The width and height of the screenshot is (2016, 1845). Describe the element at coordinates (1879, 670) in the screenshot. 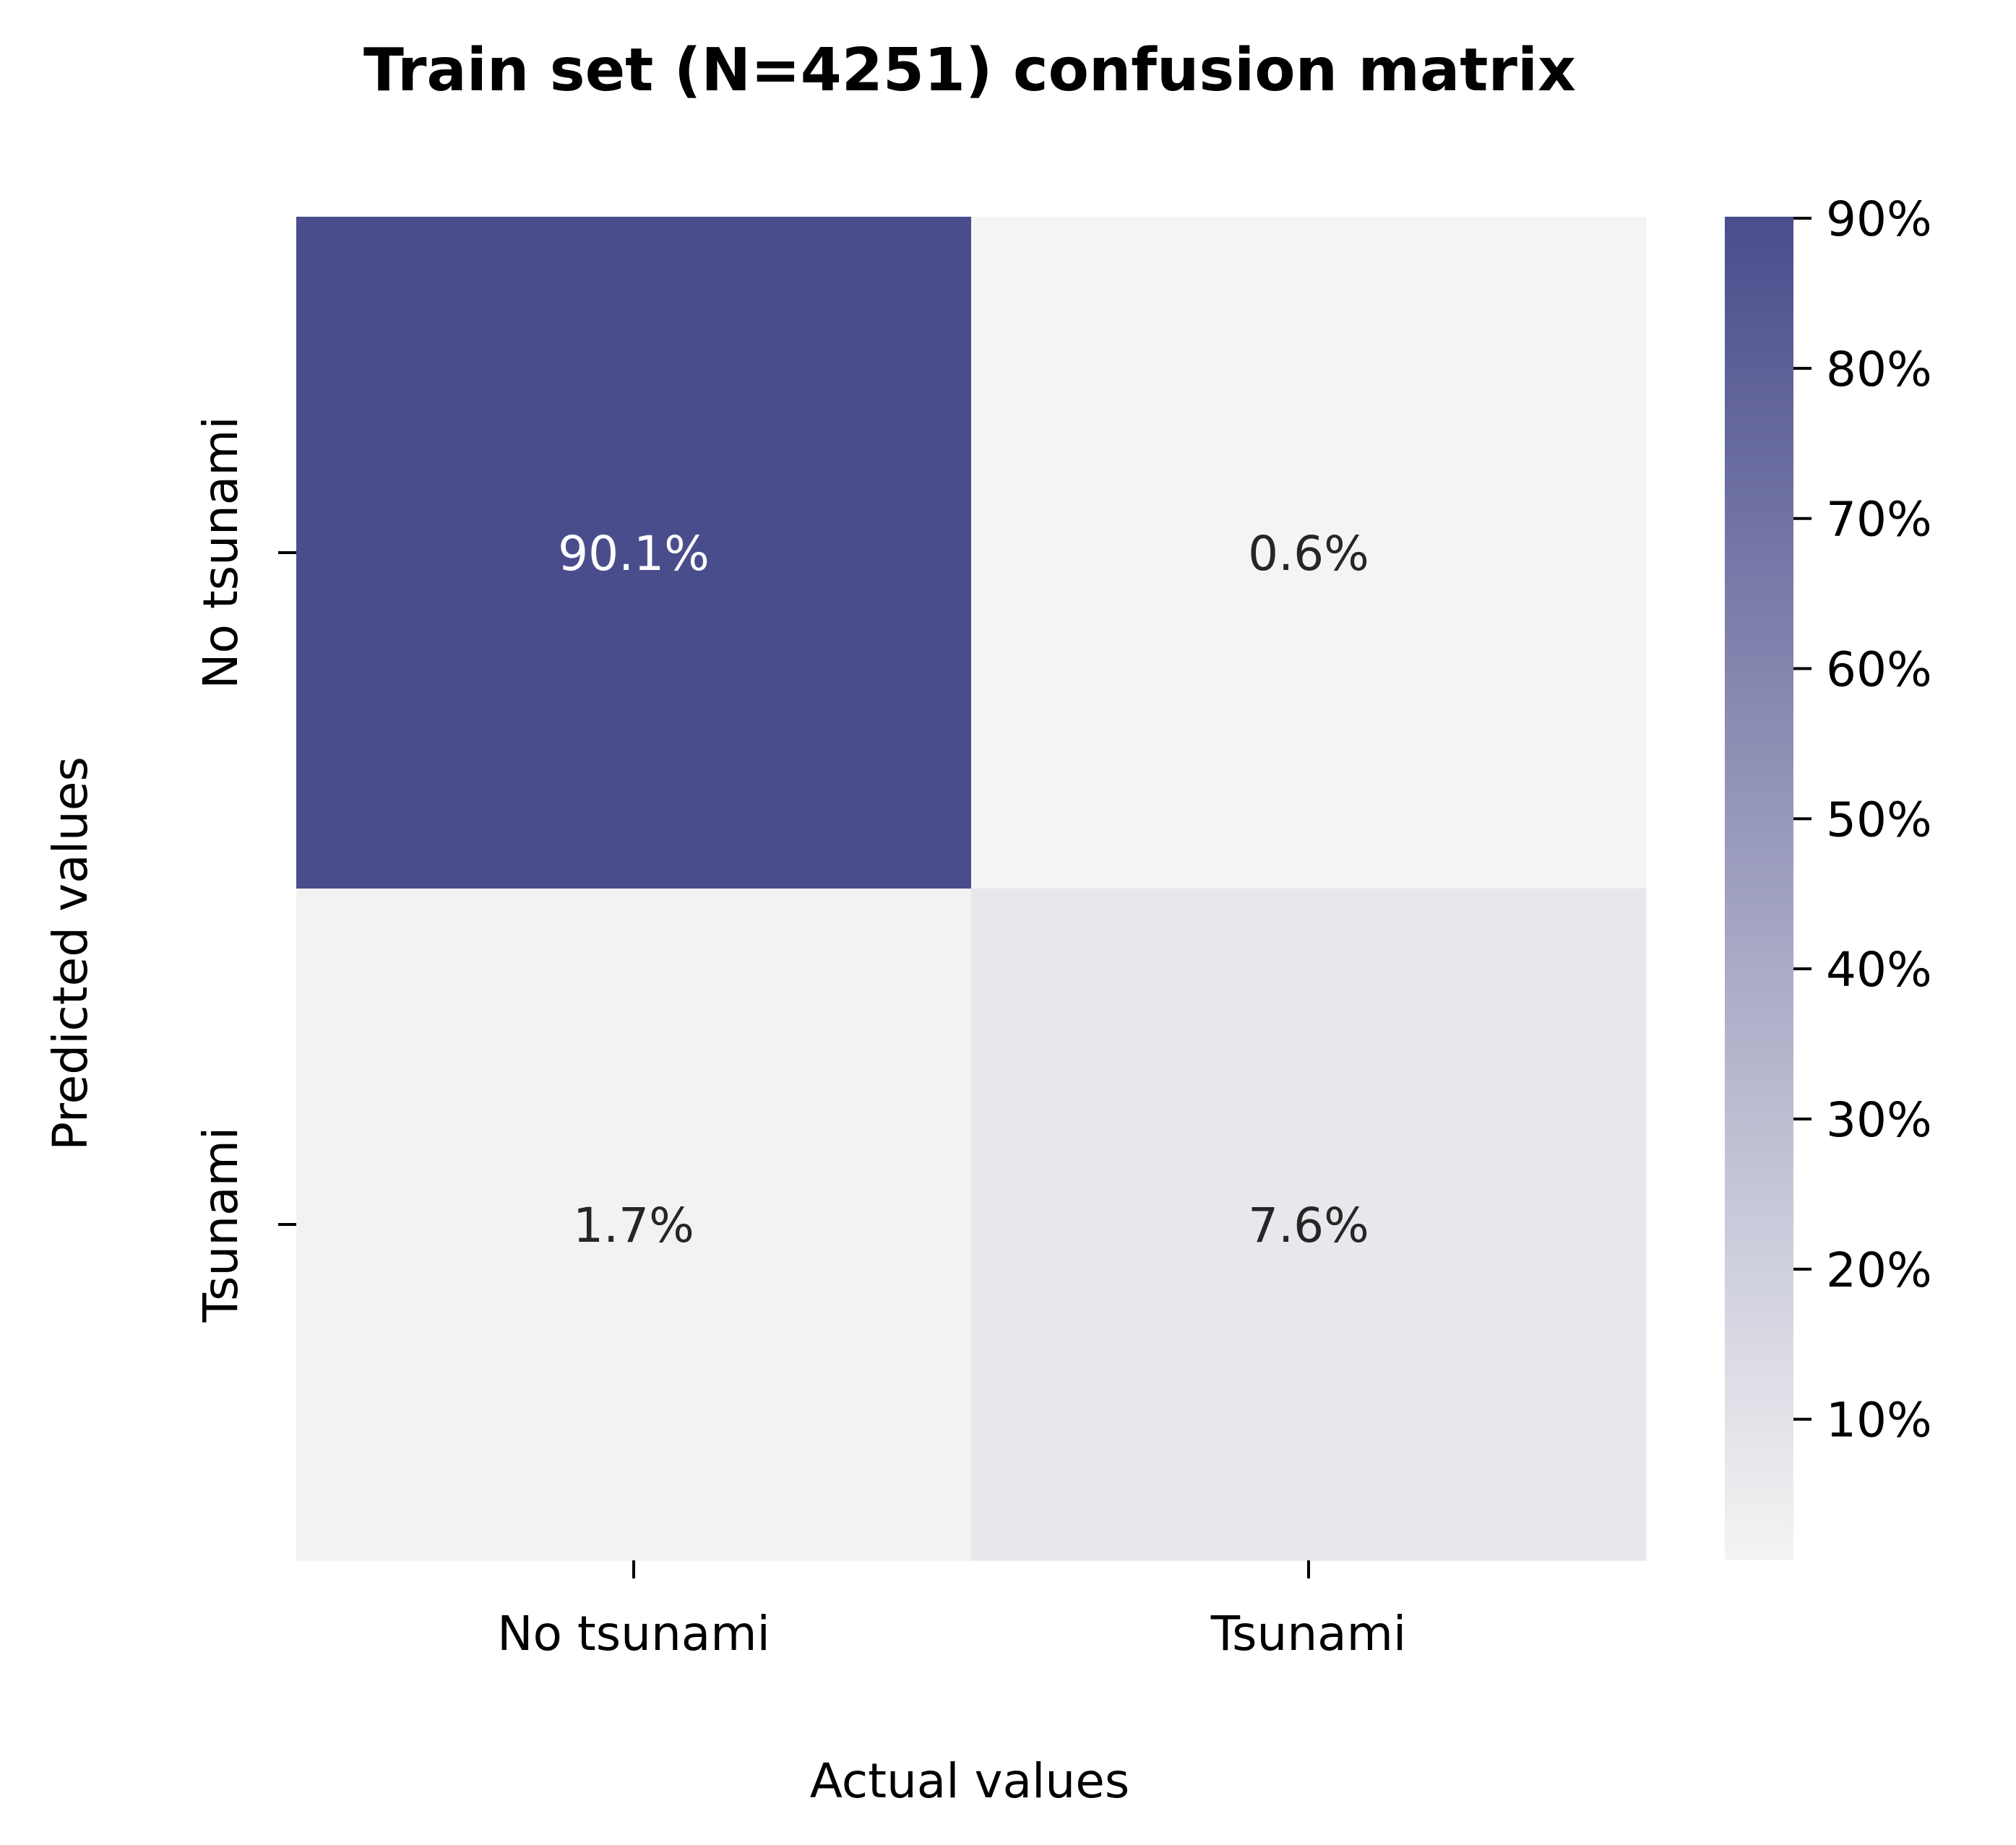

I see `colorbar-tick-label: 60%` at that location.